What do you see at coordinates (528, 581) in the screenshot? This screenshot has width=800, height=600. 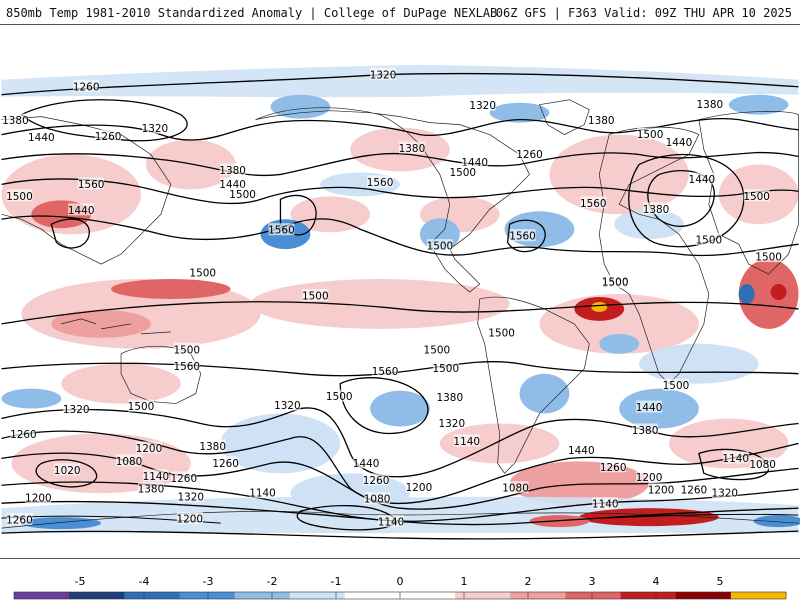 I see `colorbar-tick-label: 2` at bounding box center [528, 581].